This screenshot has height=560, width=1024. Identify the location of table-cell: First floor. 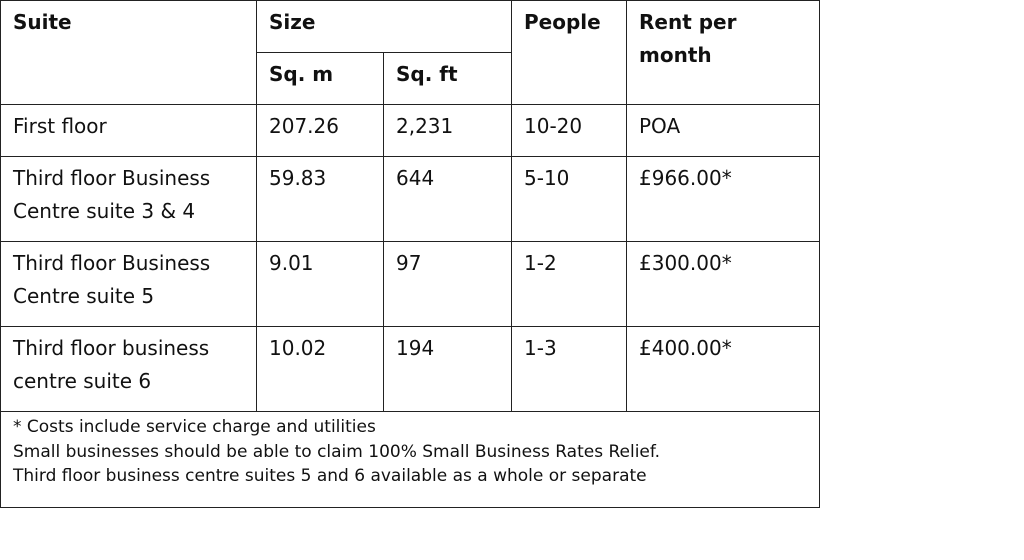
(128, 130).